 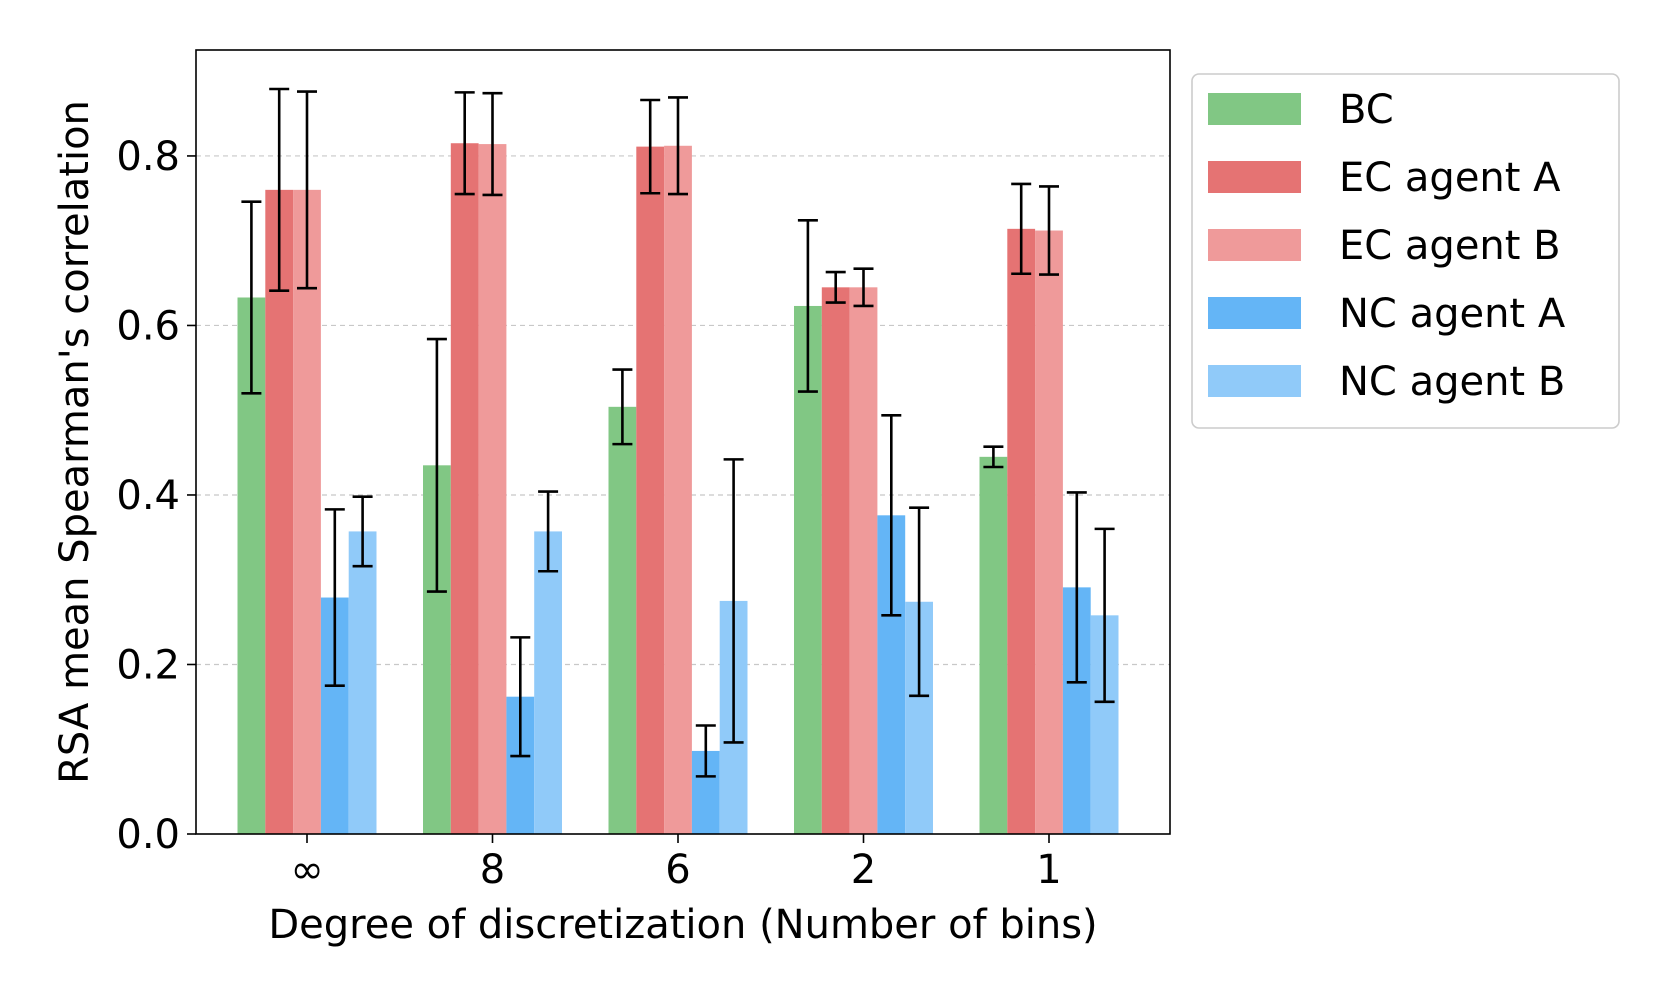 What do you see at coordinates (677, 870) in the screenshot?
I see `x-tick-label: 6` at bounding box center [677, 870].